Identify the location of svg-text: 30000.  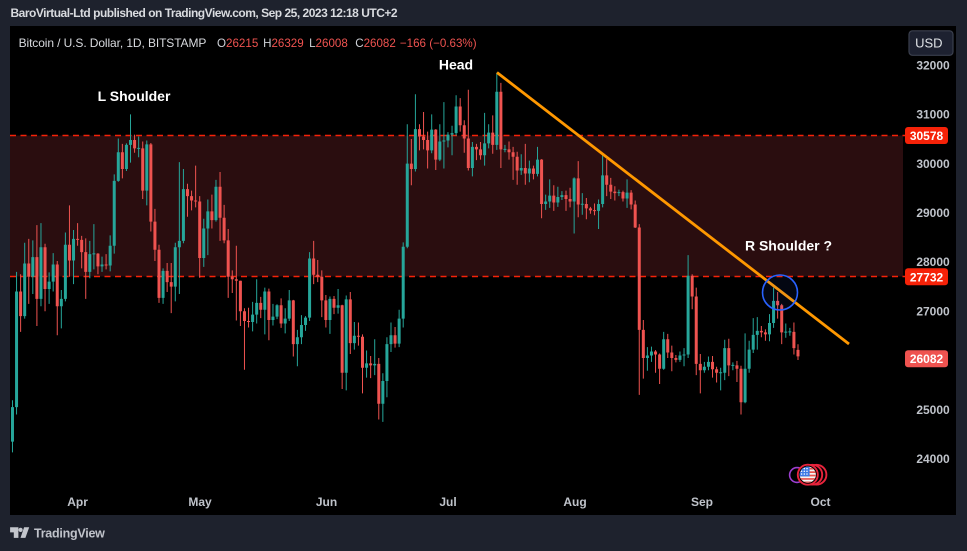
(933, 164).